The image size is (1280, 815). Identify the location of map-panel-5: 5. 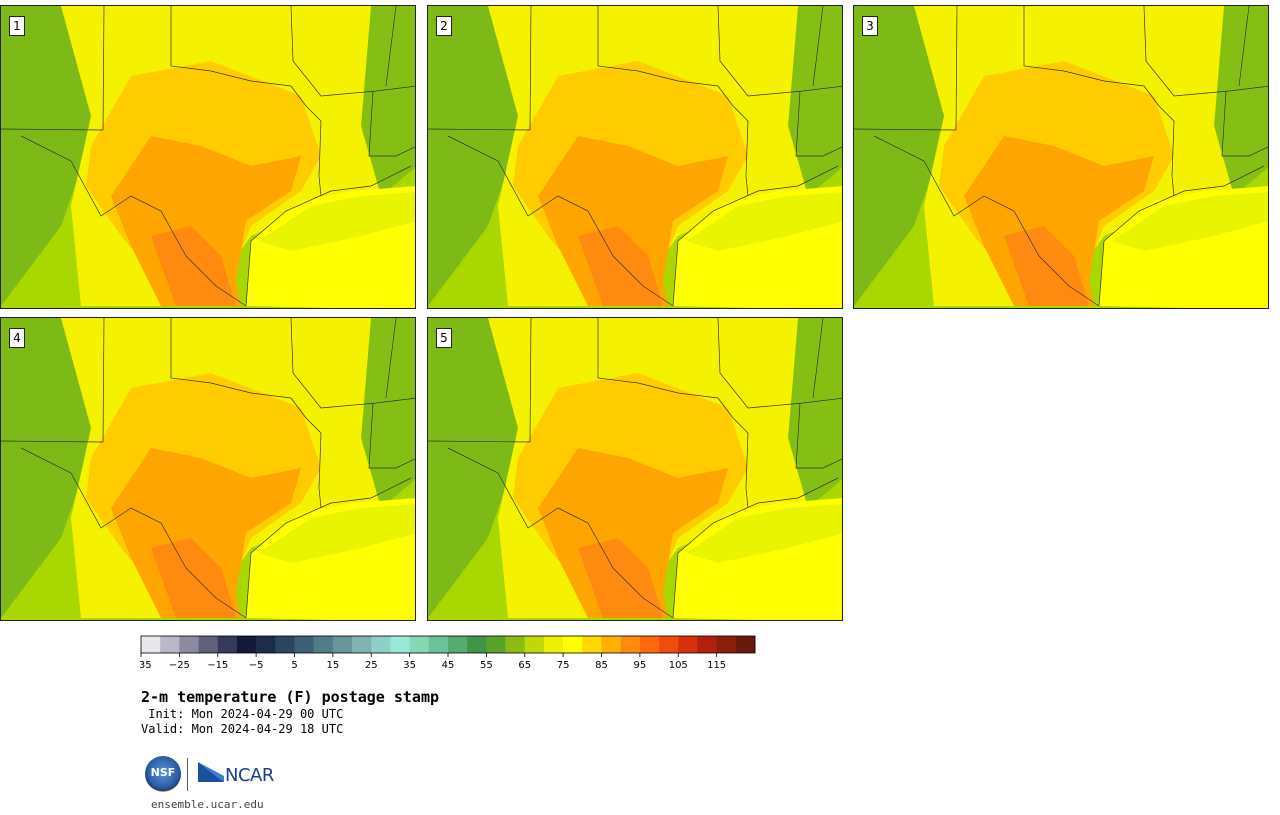
(635, 469).